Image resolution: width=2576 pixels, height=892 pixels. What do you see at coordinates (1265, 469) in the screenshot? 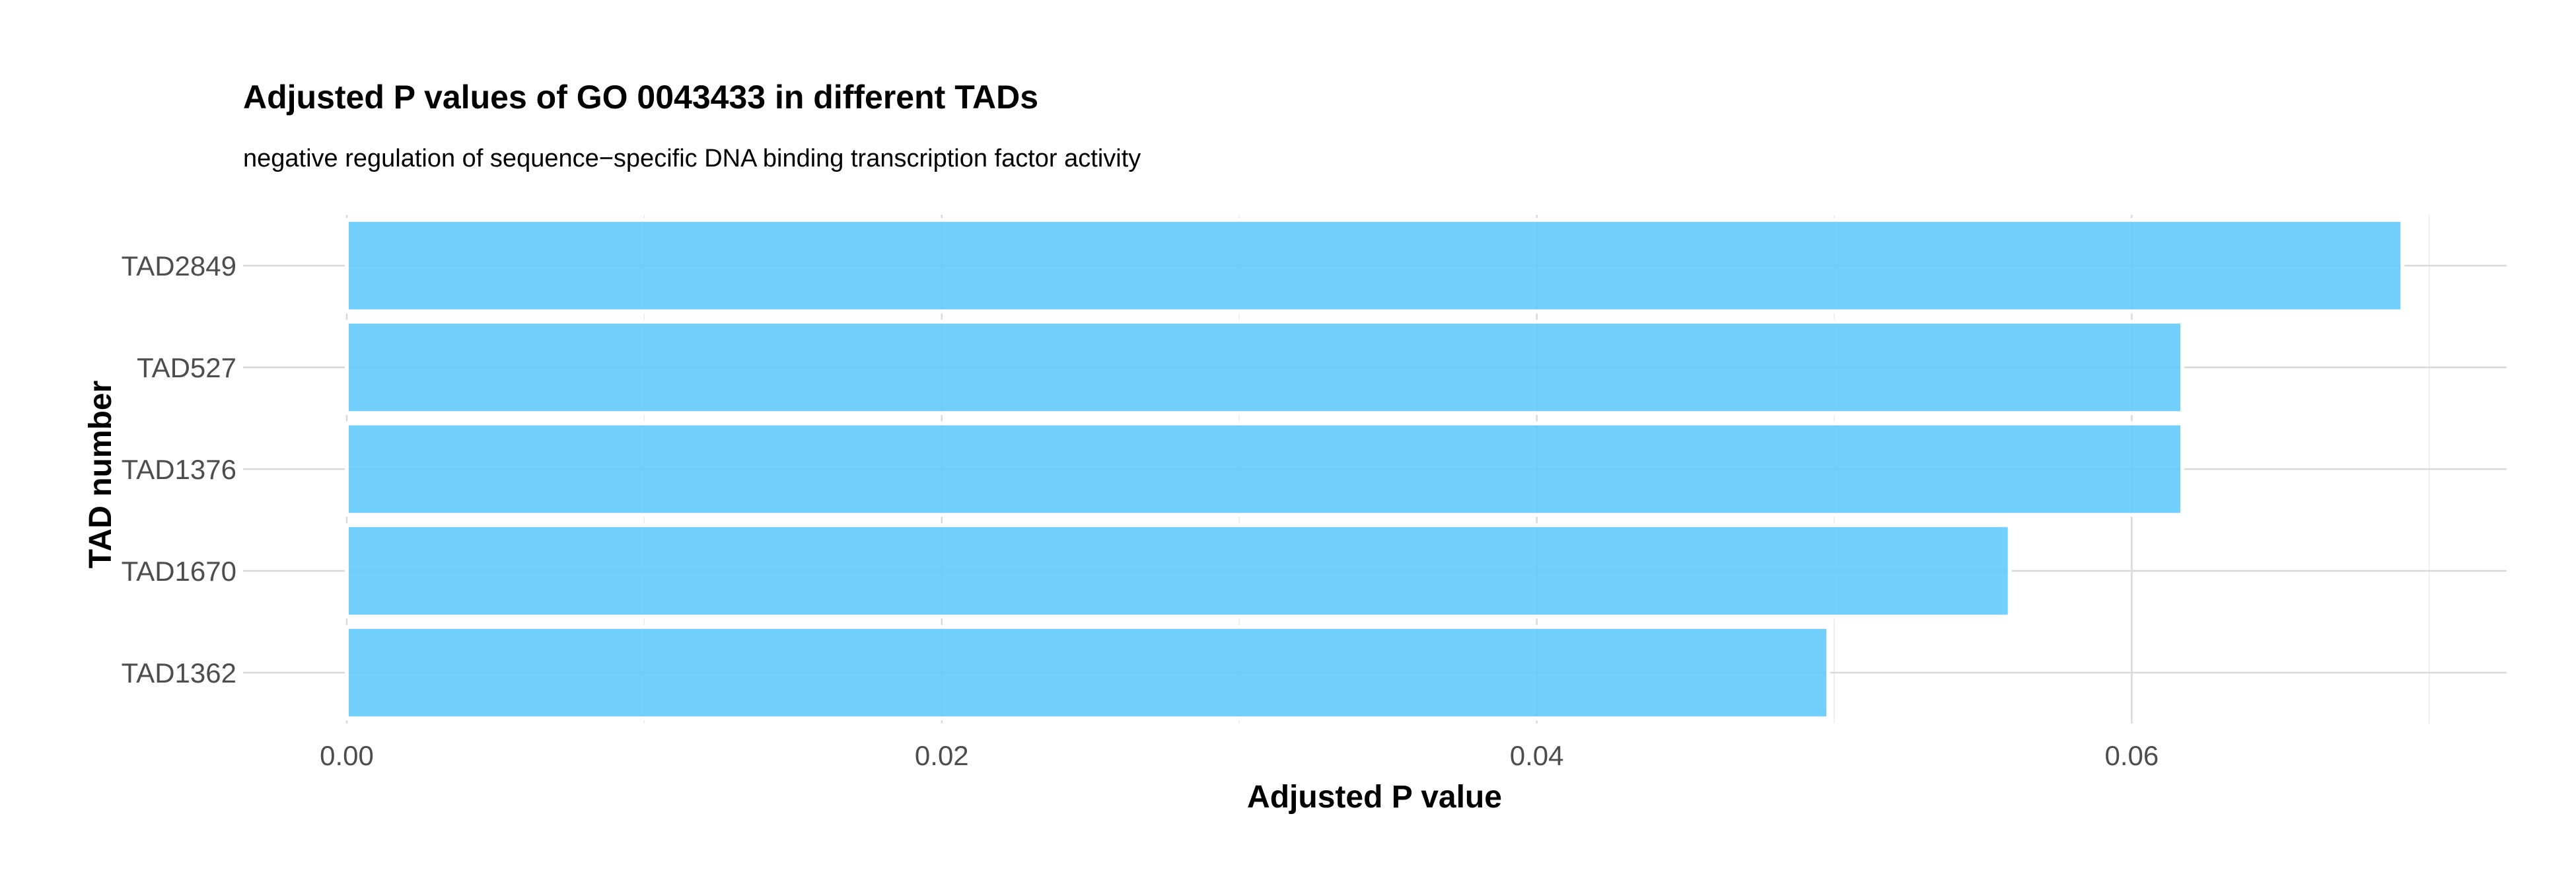
I see `bar-tad1376` at bounding box center [1265, 469].